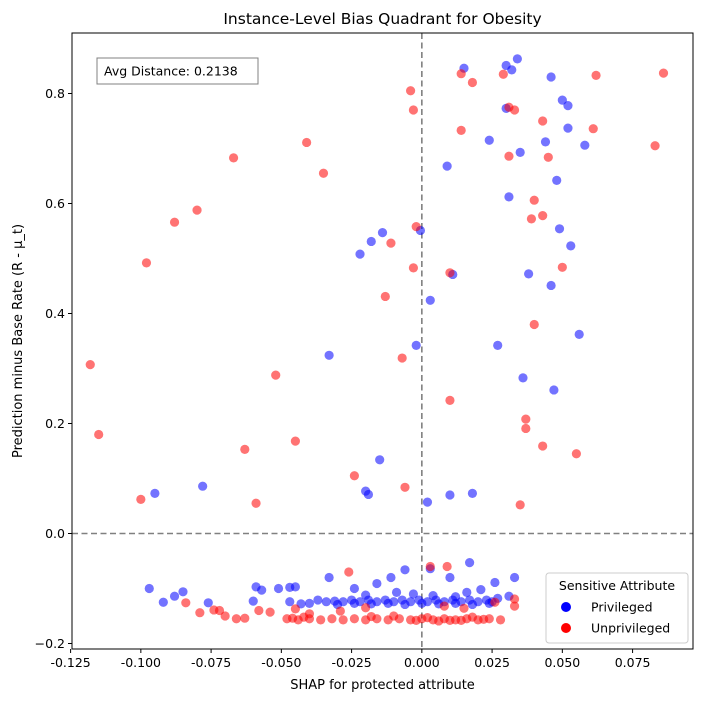 Image resolution: width=702 pixels, height=701 pixels. Describe the element at coordinates (55, 93) in the screenshot. I see `y-tick-label: 0.8` at that location.